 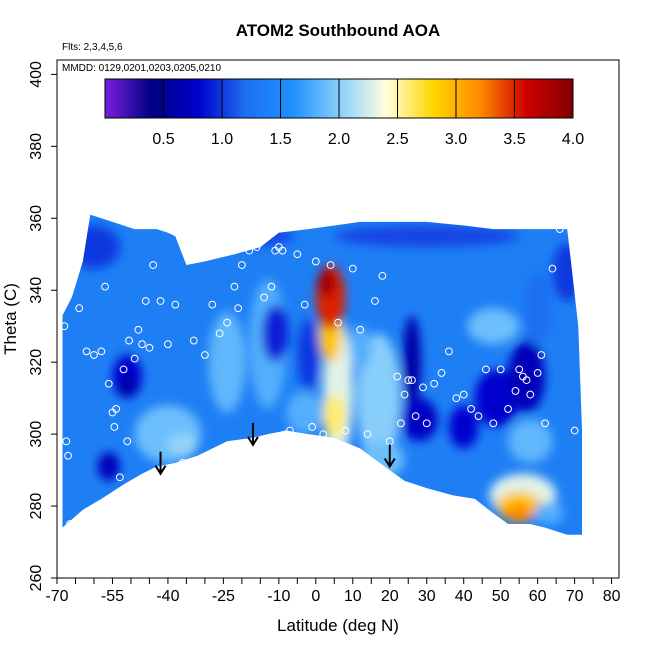 I want to click on colorbar-tick-label: 4.0, so click(x=573, y=139).